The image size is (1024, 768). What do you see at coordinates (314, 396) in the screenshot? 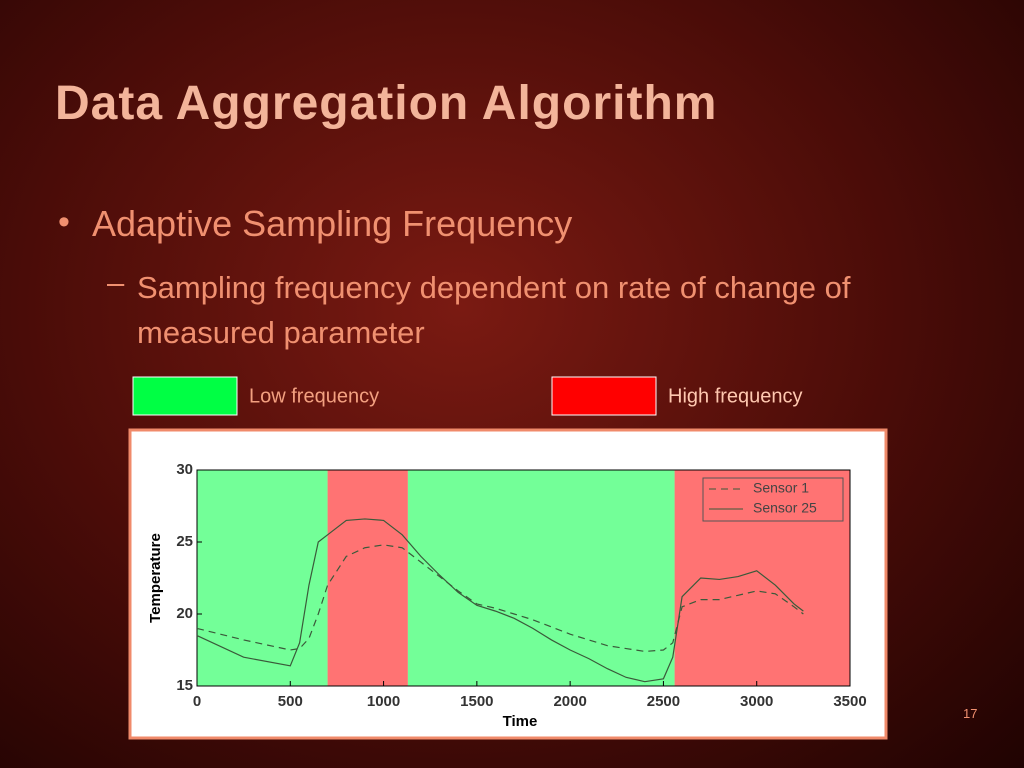
I see `legend-label: Low frequency` at bounding box center [314, 396].